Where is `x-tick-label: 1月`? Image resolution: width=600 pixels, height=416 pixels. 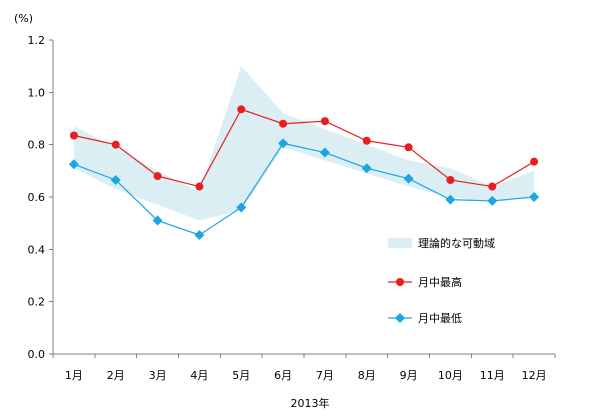
x-tick-label: 1月 is located at coordinates (74, 375).